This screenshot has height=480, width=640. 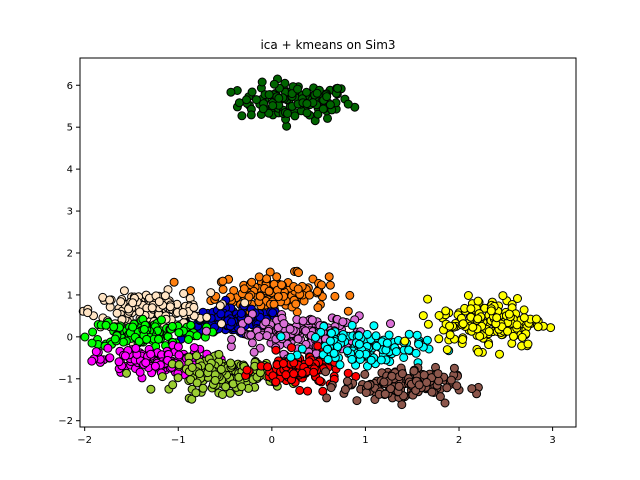 What do you see at coordinates (70, 128) in the screenshot?
I see `y-tick-label: 5` at bounding box center [70, 128].